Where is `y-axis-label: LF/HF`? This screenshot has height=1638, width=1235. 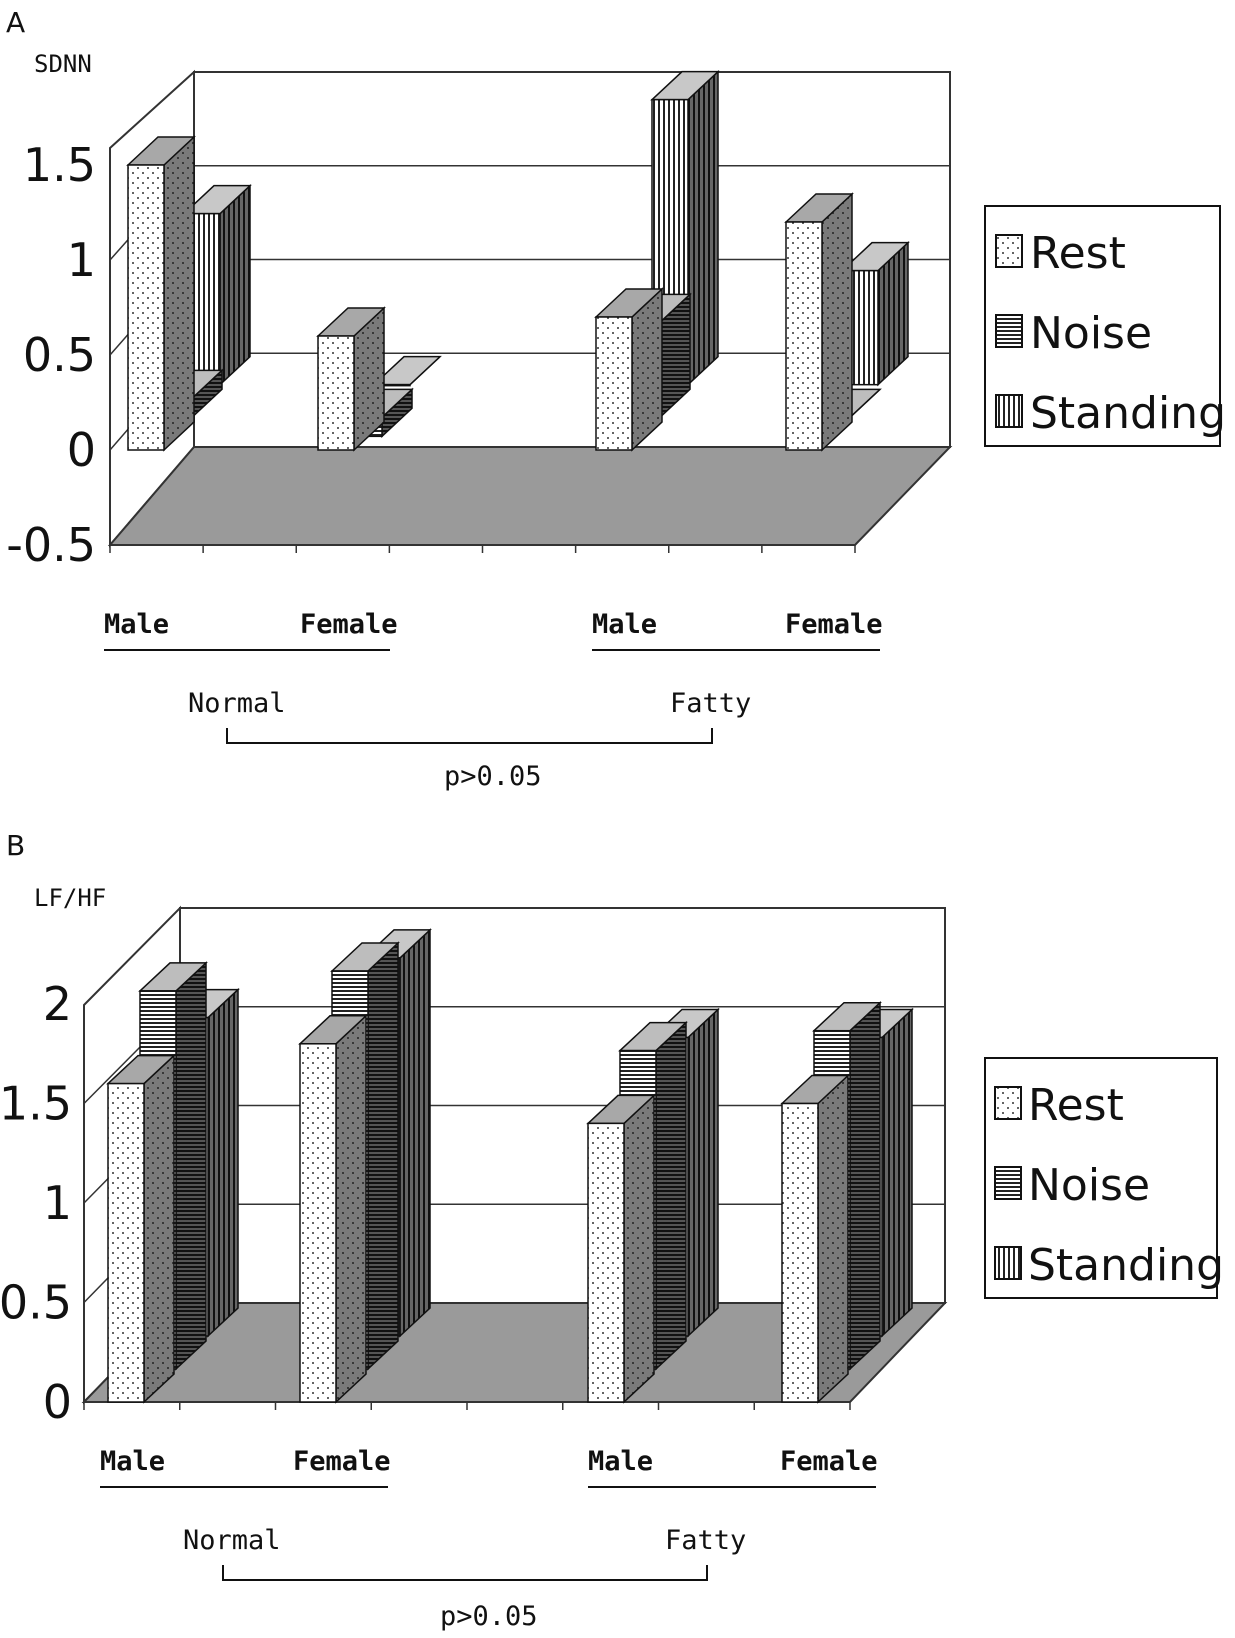 y-axis-label: LF/HF is located at coordinates (70, 898).